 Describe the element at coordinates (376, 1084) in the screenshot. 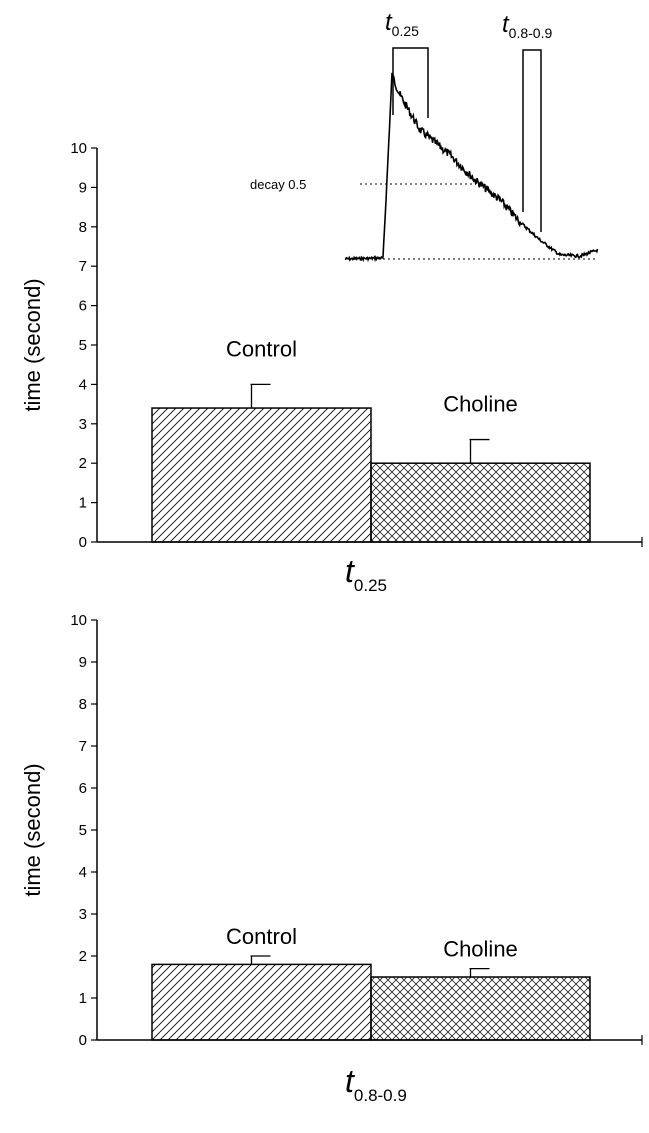

I see `x-axis-label: t0.8-0.9` at that location.